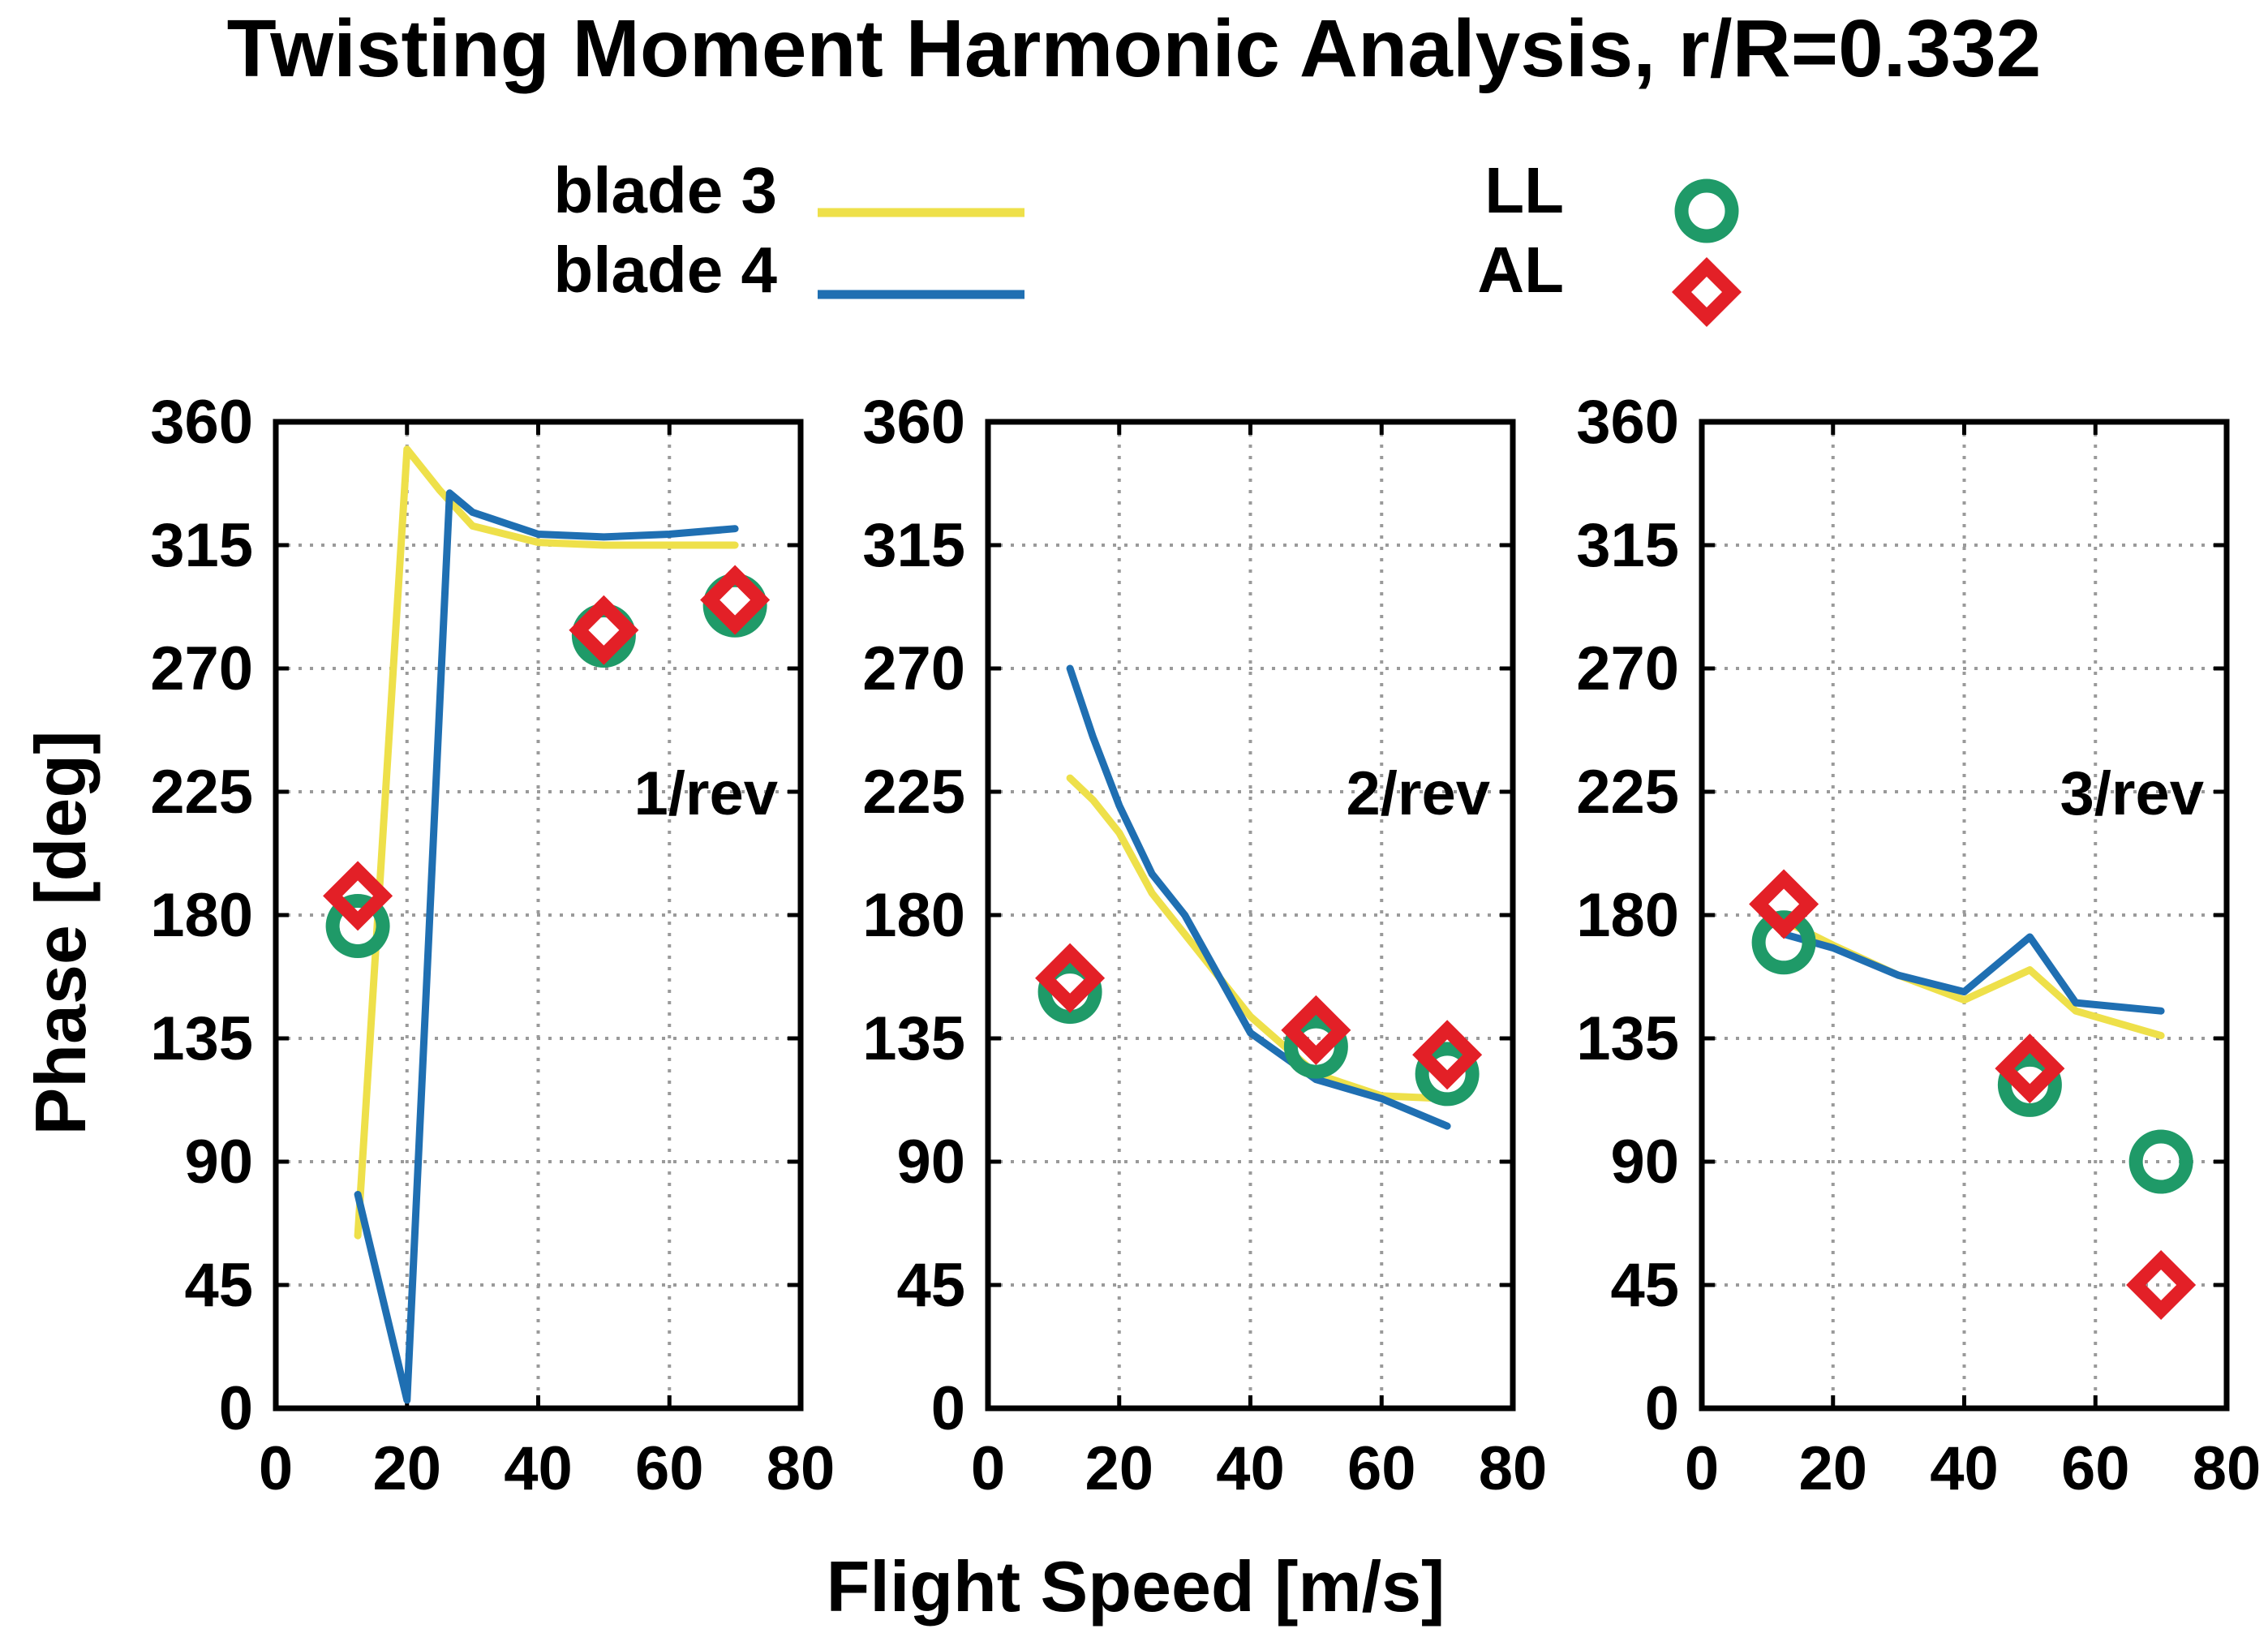  I want to click on legend-marker-ll, so click(1706, 210).